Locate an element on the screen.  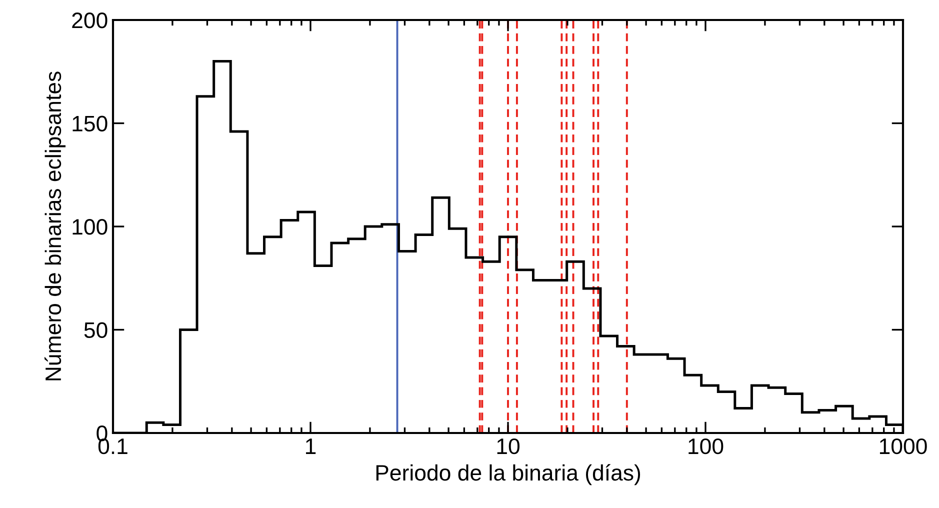
x-tick-label: 10 is located at coordinates (508, 446).